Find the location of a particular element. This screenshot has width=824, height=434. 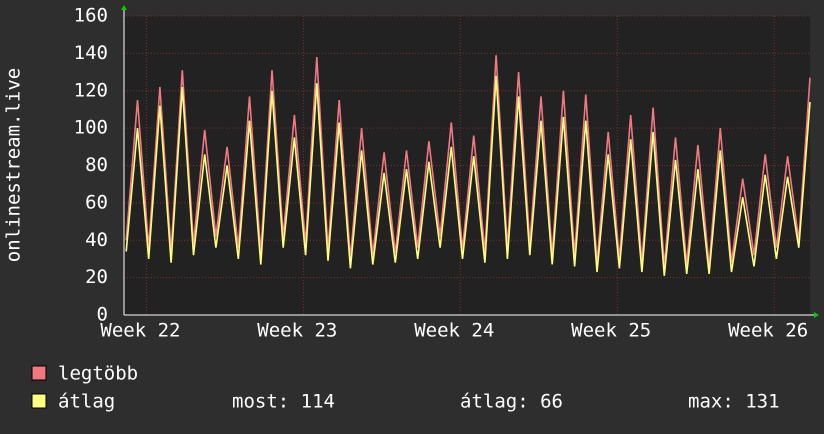

legend-stat: most: 114 is located at coordinates (283, 402).